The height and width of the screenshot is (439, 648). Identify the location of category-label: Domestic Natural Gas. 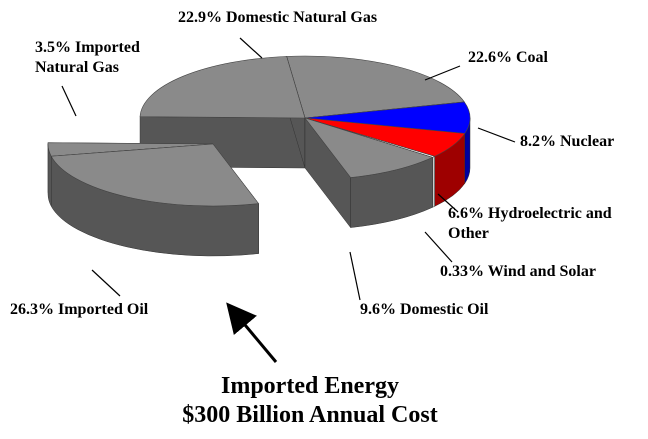
(302, 17).